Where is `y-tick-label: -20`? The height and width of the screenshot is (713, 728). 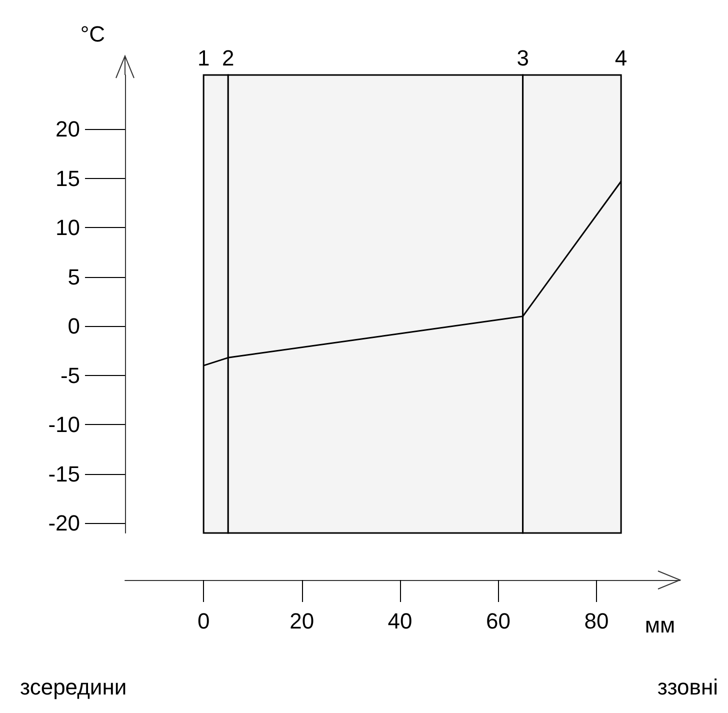
y-tick-label: -20 is located at coordinates (64, 523).